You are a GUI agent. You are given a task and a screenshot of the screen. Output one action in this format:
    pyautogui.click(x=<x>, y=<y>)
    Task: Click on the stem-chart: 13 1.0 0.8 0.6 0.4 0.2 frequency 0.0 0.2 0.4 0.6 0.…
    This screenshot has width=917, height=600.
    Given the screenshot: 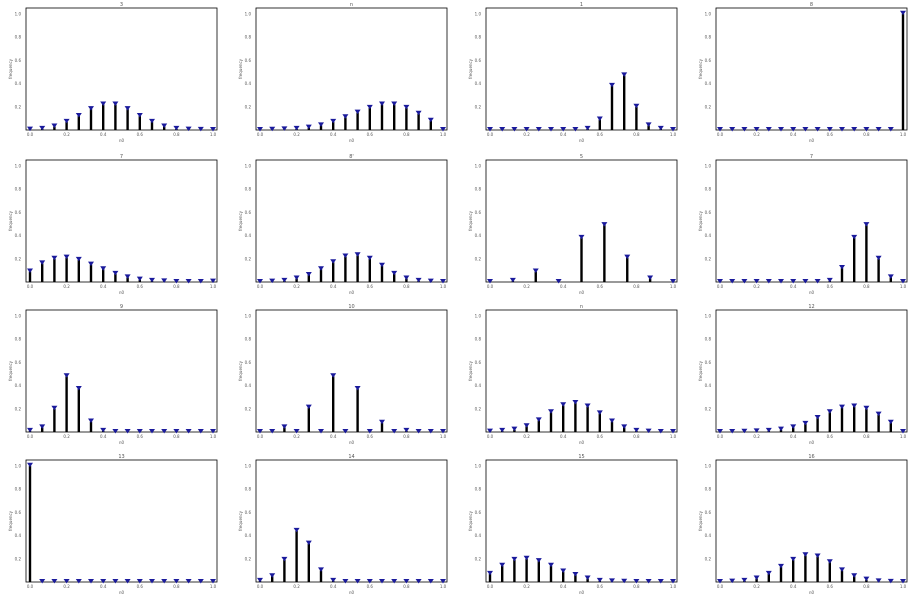 What is the action you would take?
    pyautogui.click(x=113, y=524)
    